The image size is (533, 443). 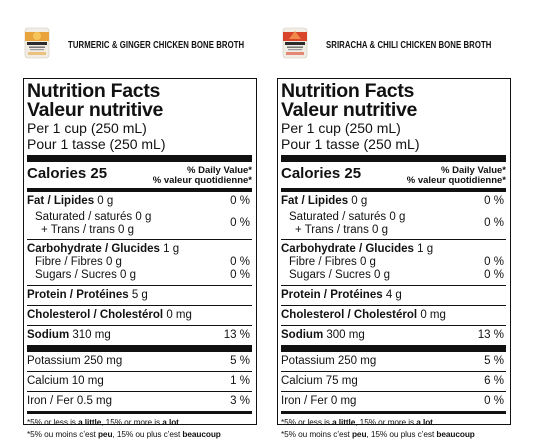 I want to click on iron-percent: 3 %, so click(x=240, y=400).